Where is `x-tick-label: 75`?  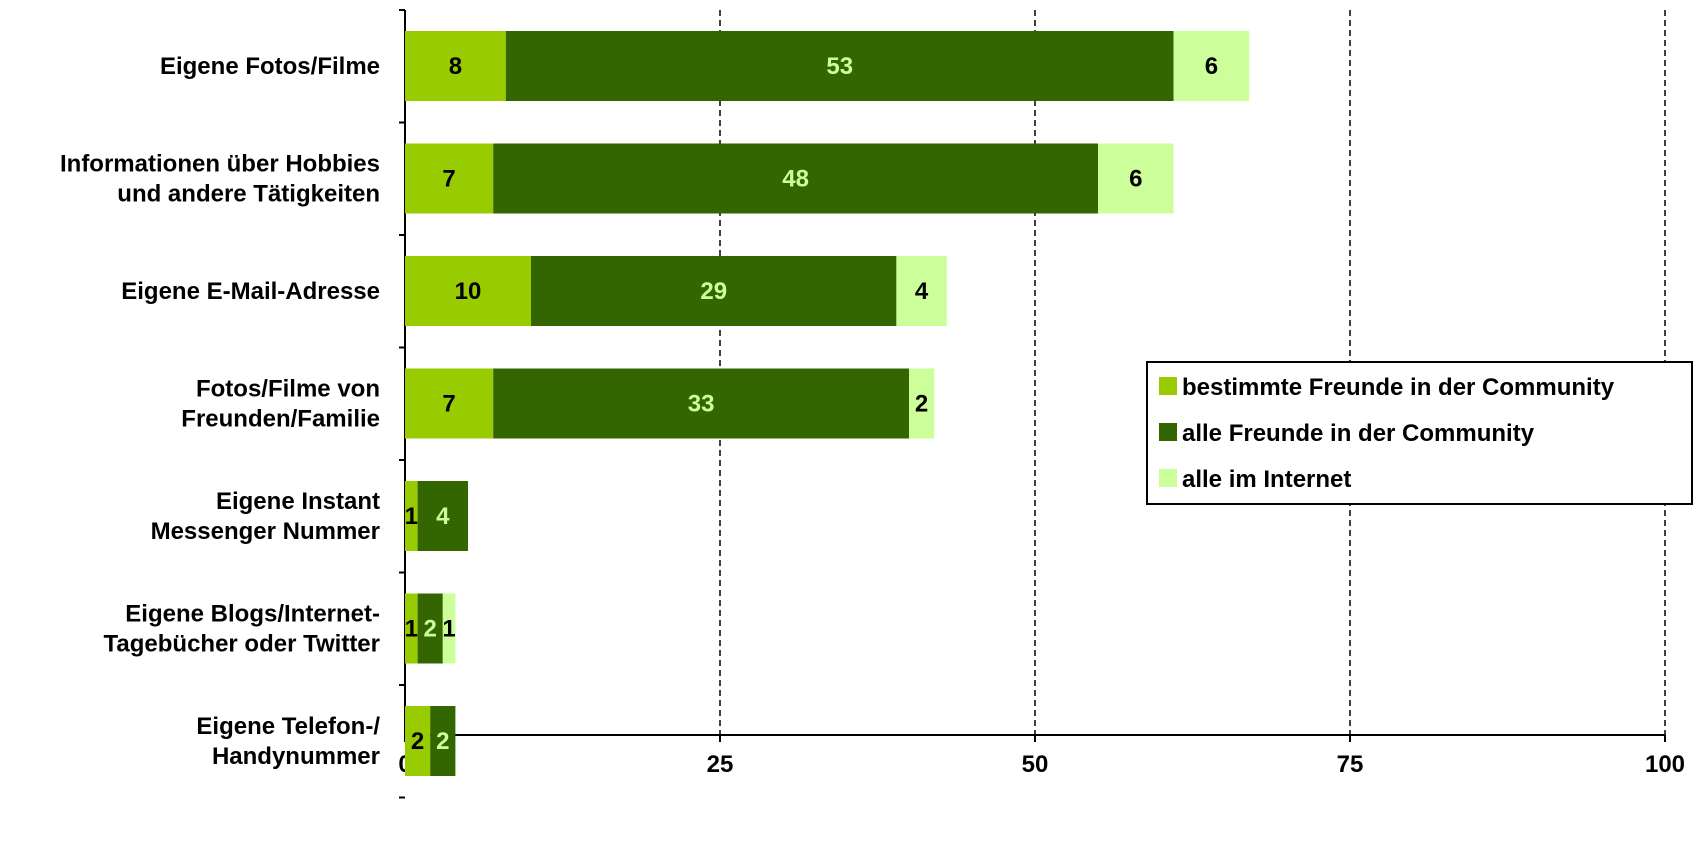 x-tick-label: 75 is located at coordinates (1350, 764).